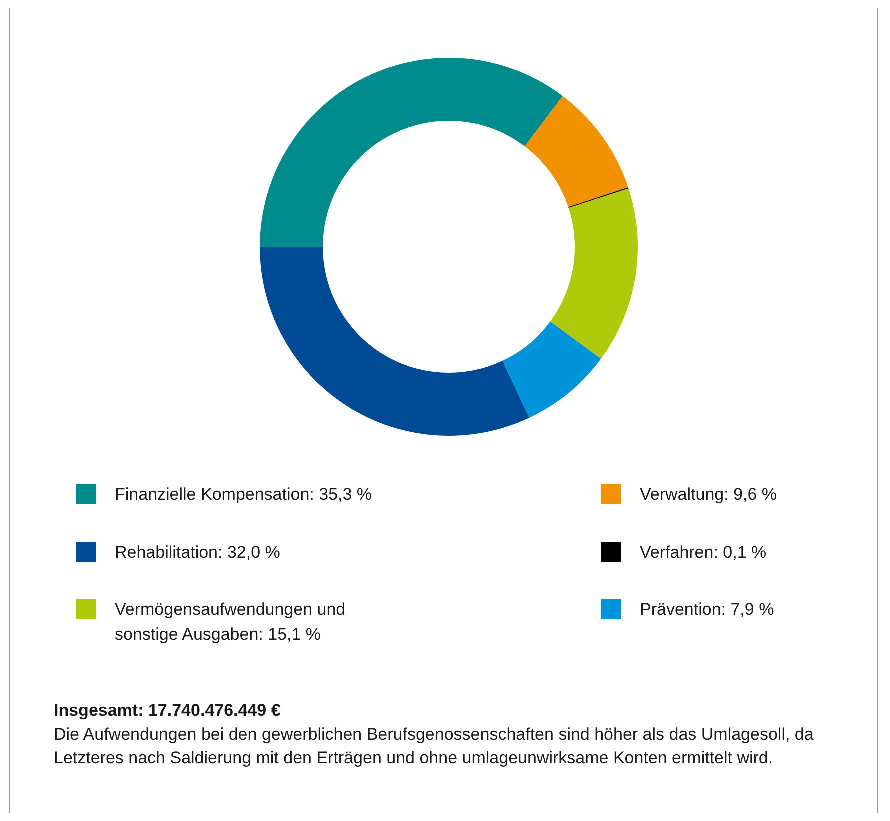 The width and height of the screenshot is (890, 821). What do you see at coordinates (243, 494) in the screenshot?
I see `legend-label: Finanzielle Kompensation: 35,3 %` at bounding box center [243, 494].